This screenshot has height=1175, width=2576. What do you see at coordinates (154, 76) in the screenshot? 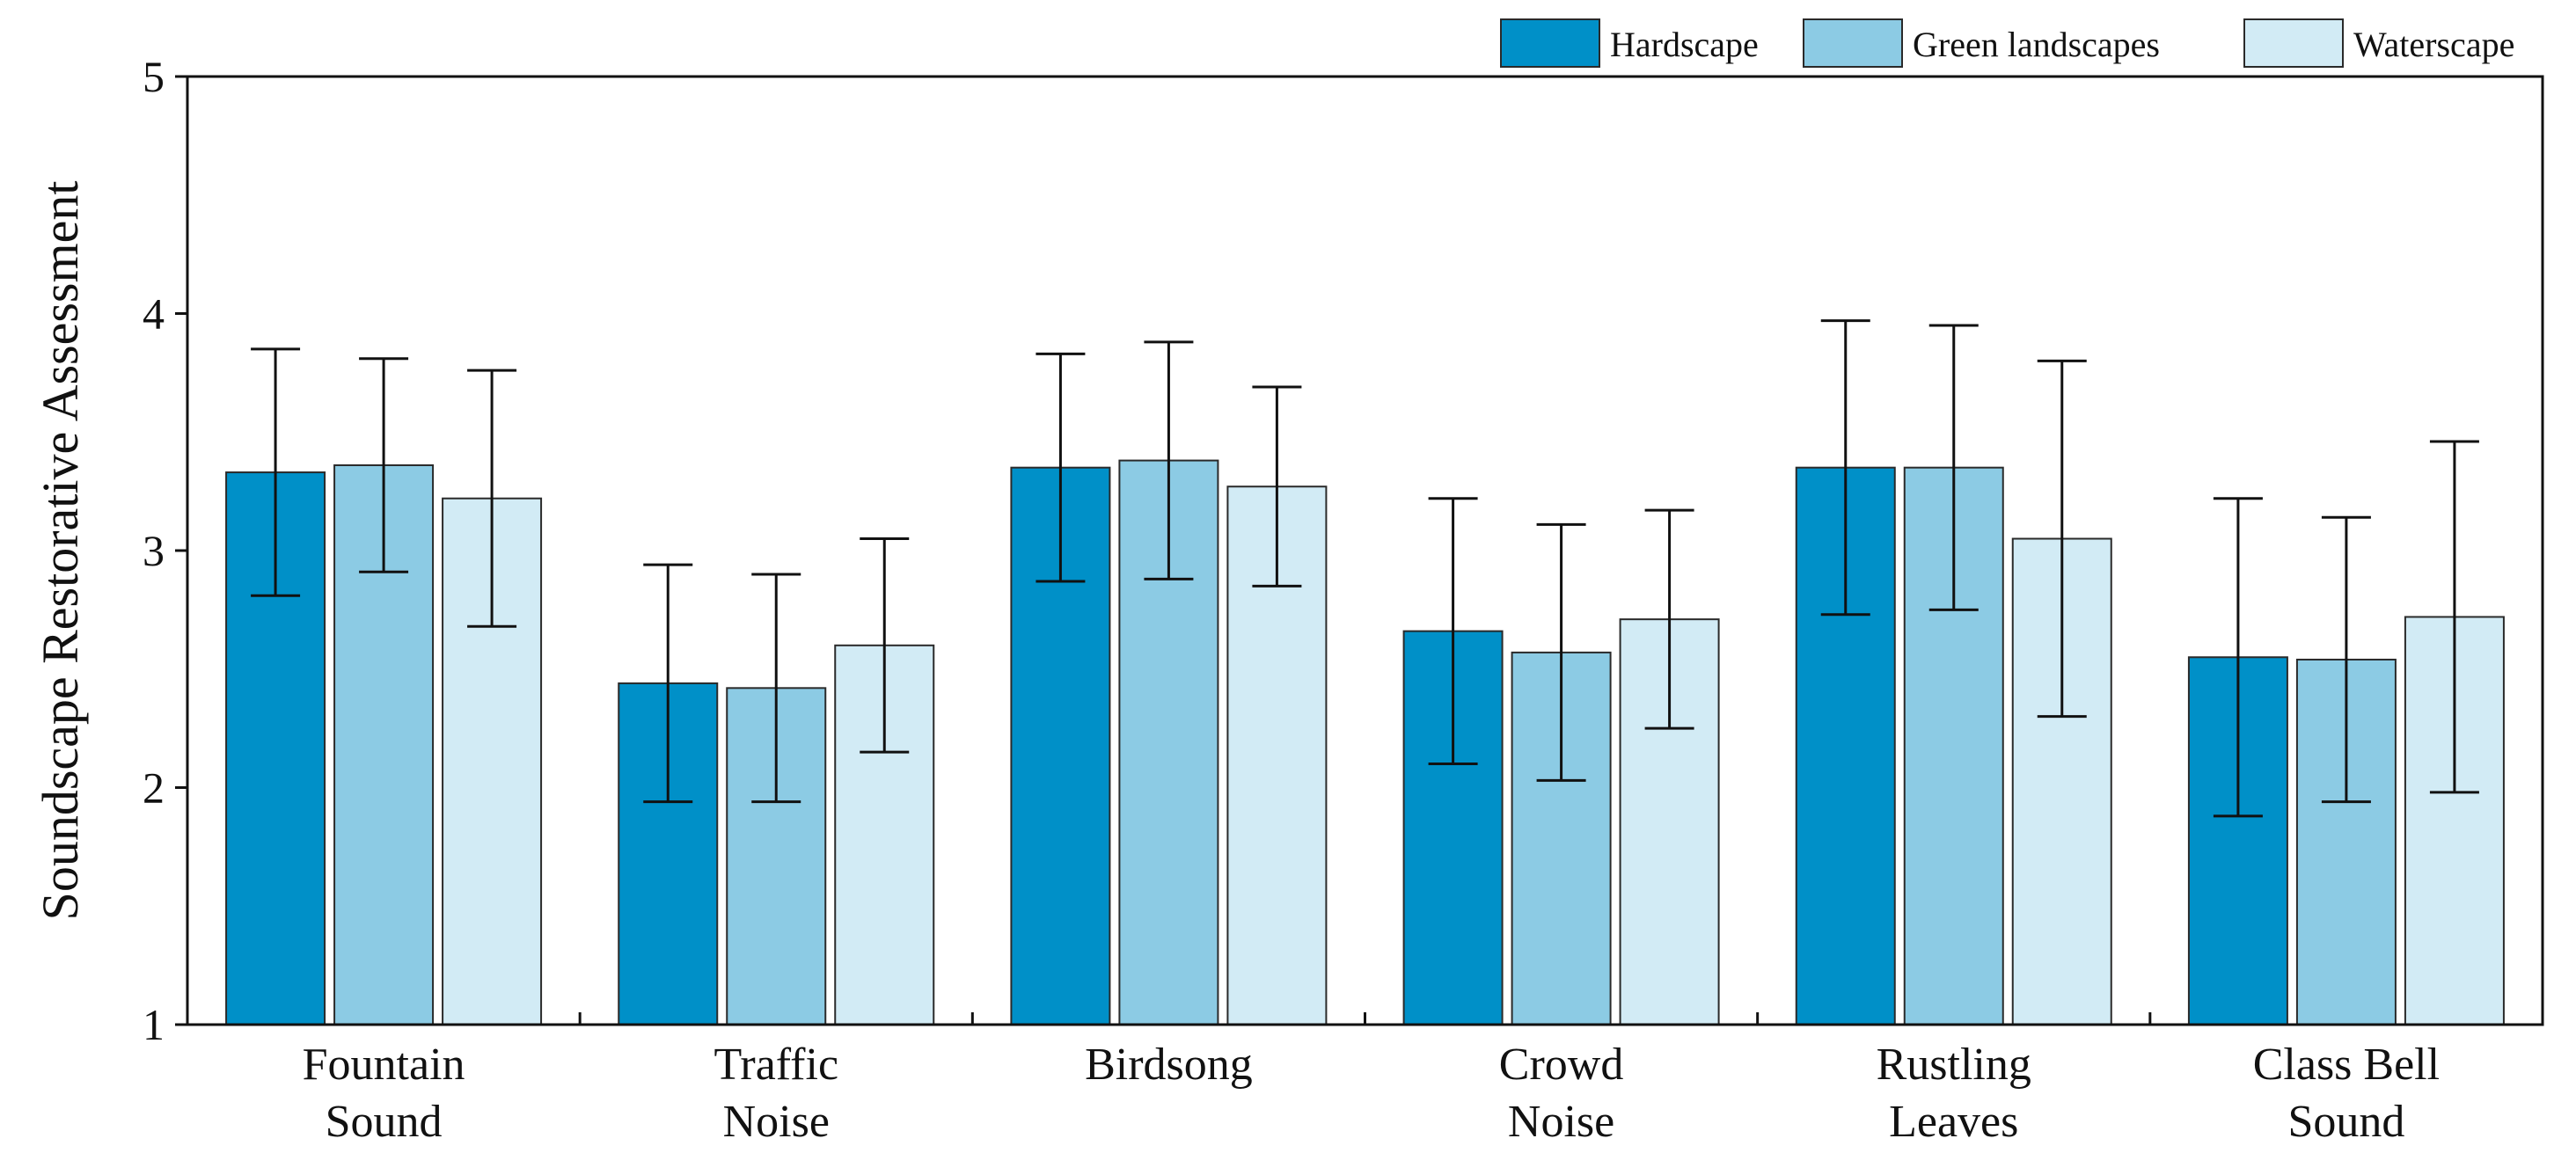
I see `y-tick-label: 5` at bounding box center [154, 76].